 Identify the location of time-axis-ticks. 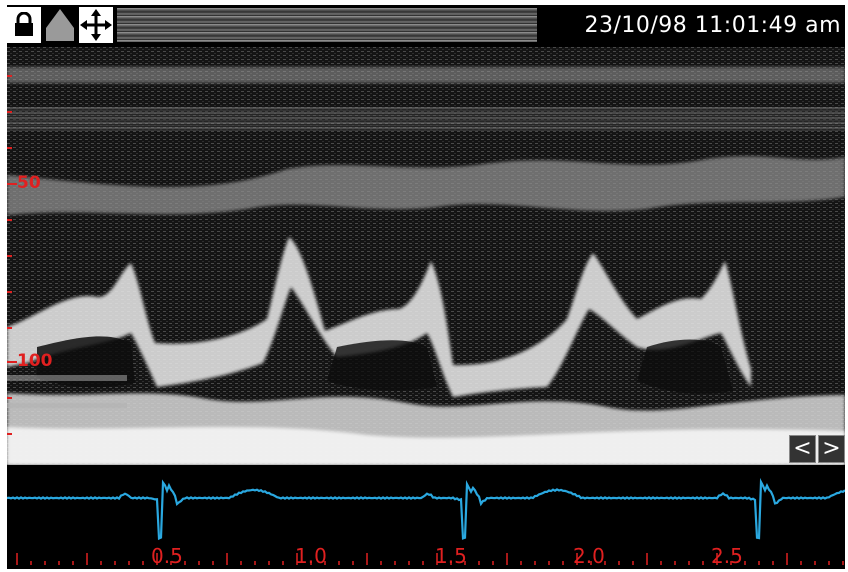
(430, 559).